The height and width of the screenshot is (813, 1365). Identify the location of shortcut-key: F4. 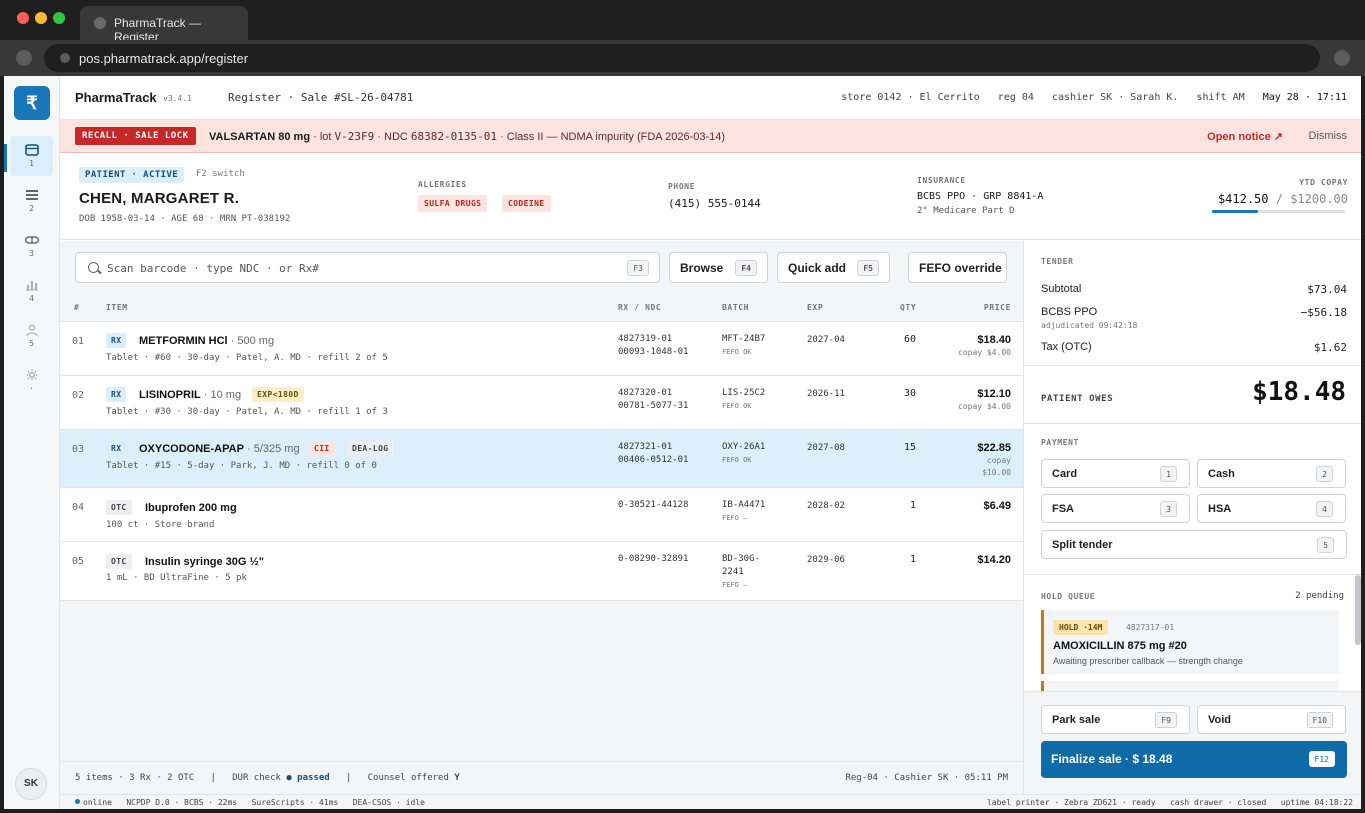
(746, 268).